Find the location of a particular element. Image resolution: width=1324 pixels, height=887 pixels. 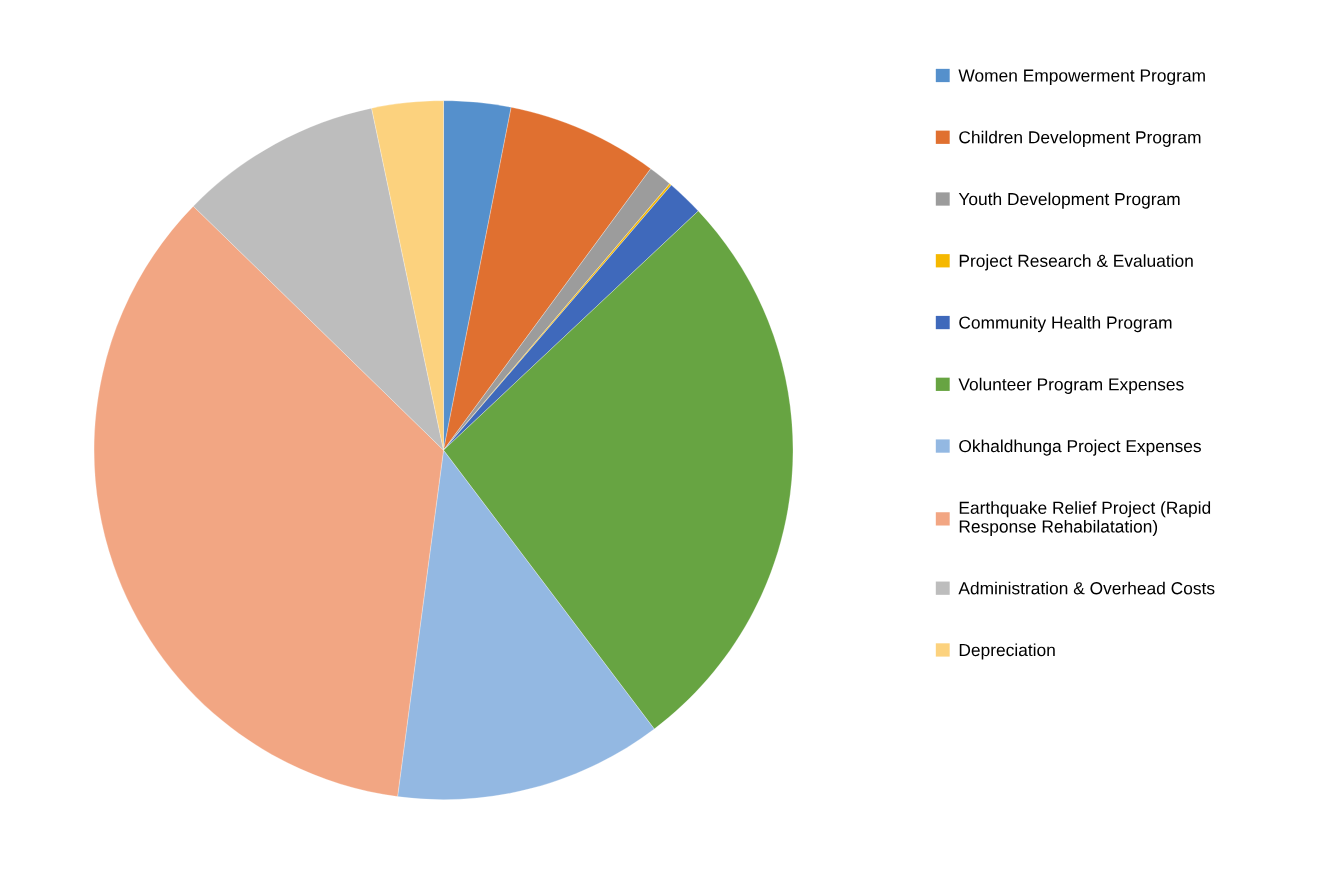

legend-label: Women Empowerment Program is located at coordinates (1081, 77).